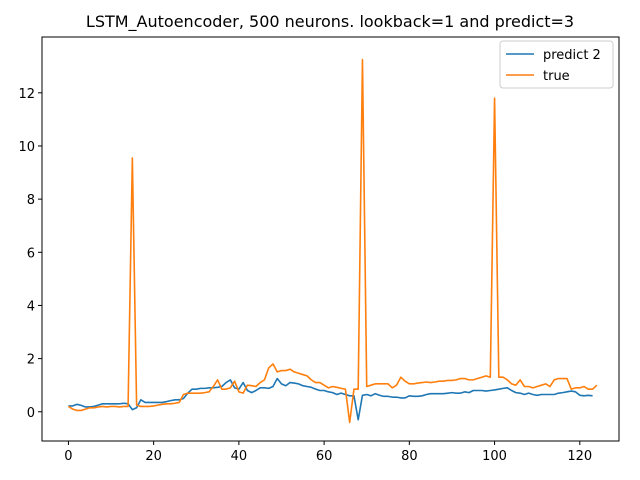 This screenshot has width=640, height=480. What do you see at coordinates (579, 456) in the screenshot?
I see `x-tick-label: 120` at bounding box center [579, 456].